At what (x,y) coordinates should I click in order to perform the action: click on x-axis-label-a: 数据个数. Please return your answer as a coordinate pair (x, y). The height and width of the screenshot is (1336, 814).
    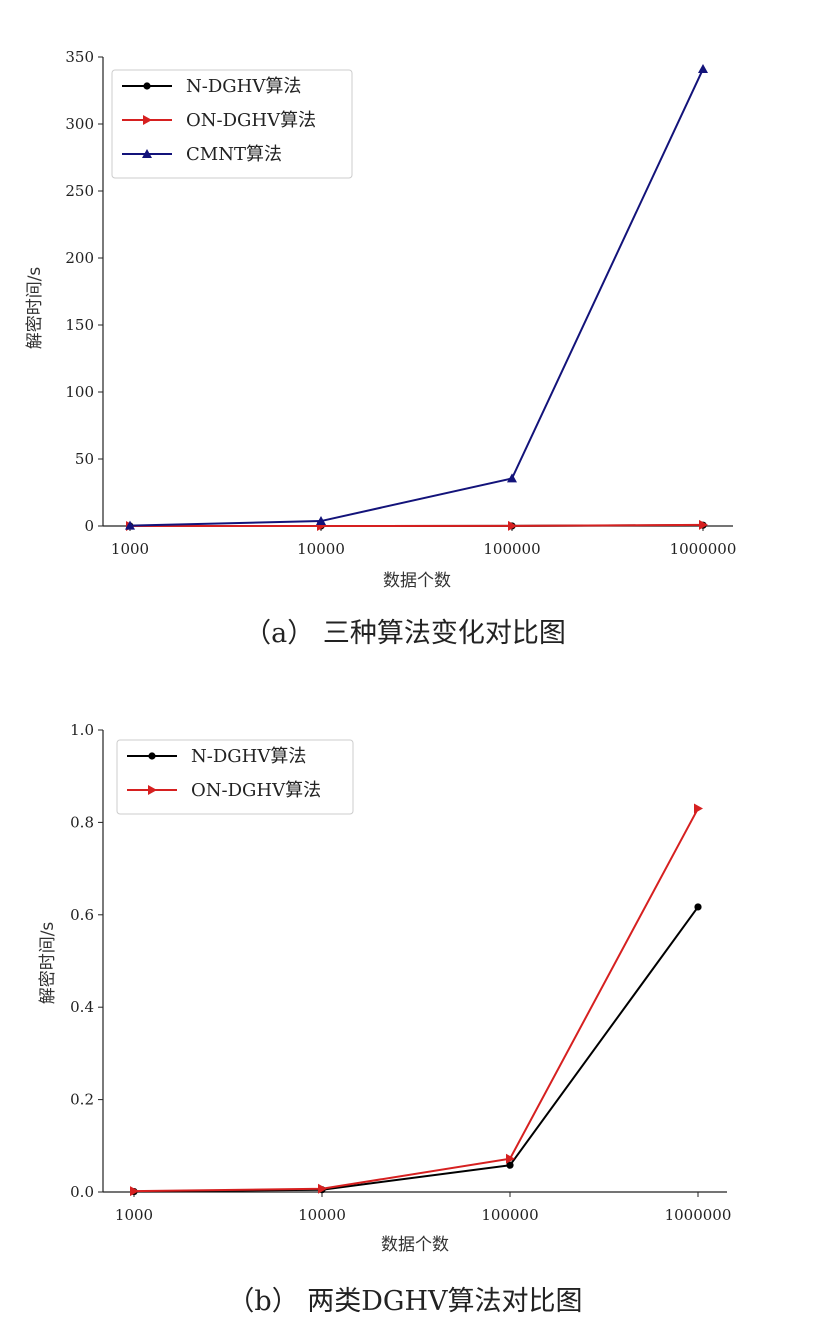
    Looking at the image, I should click on (417, 581).